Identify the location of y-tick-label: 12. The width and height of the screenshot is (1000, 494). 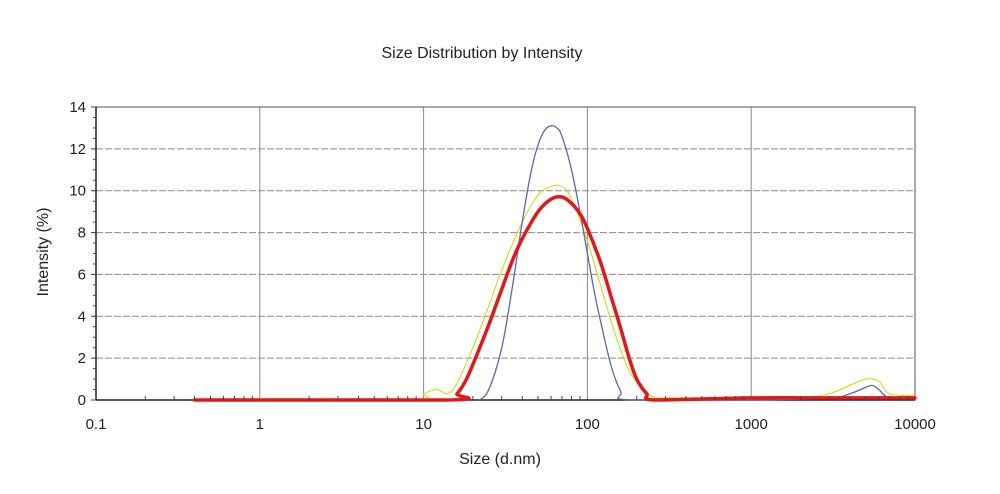
(77, 149).